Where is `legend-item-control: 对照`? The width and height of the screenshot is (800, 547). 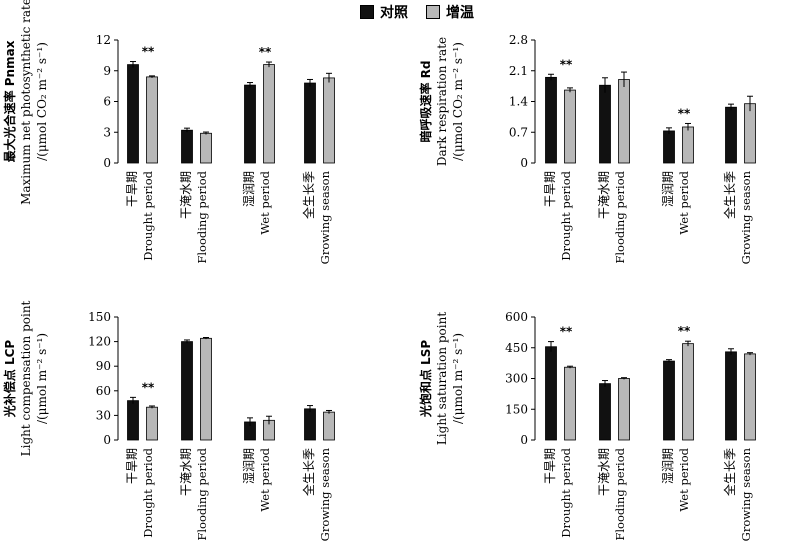
legend-item-control: 对照 is located at coordinates (384, 12).